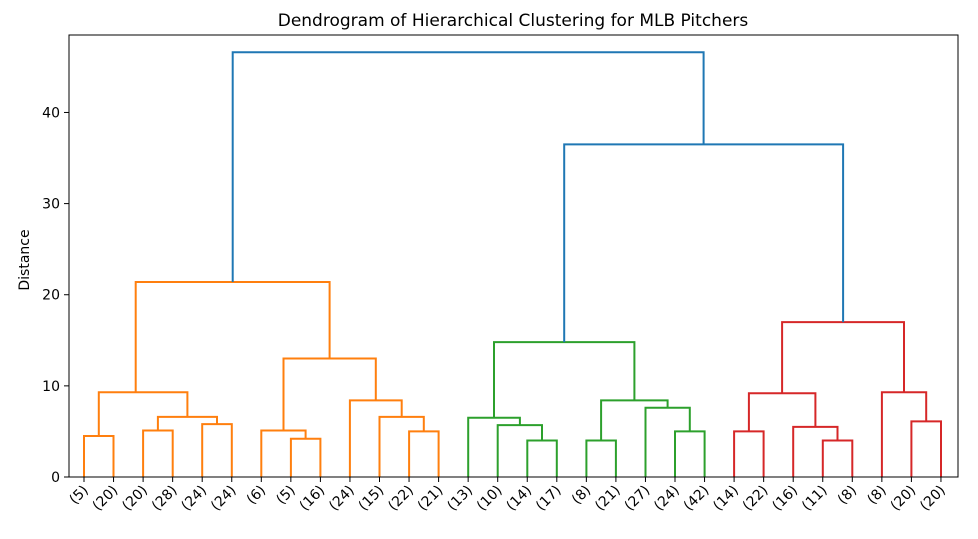  What do you see at coordinates (460, 499) in the screenshot?
I see `leaf-label: (13)` at bounding box center [460, 499].